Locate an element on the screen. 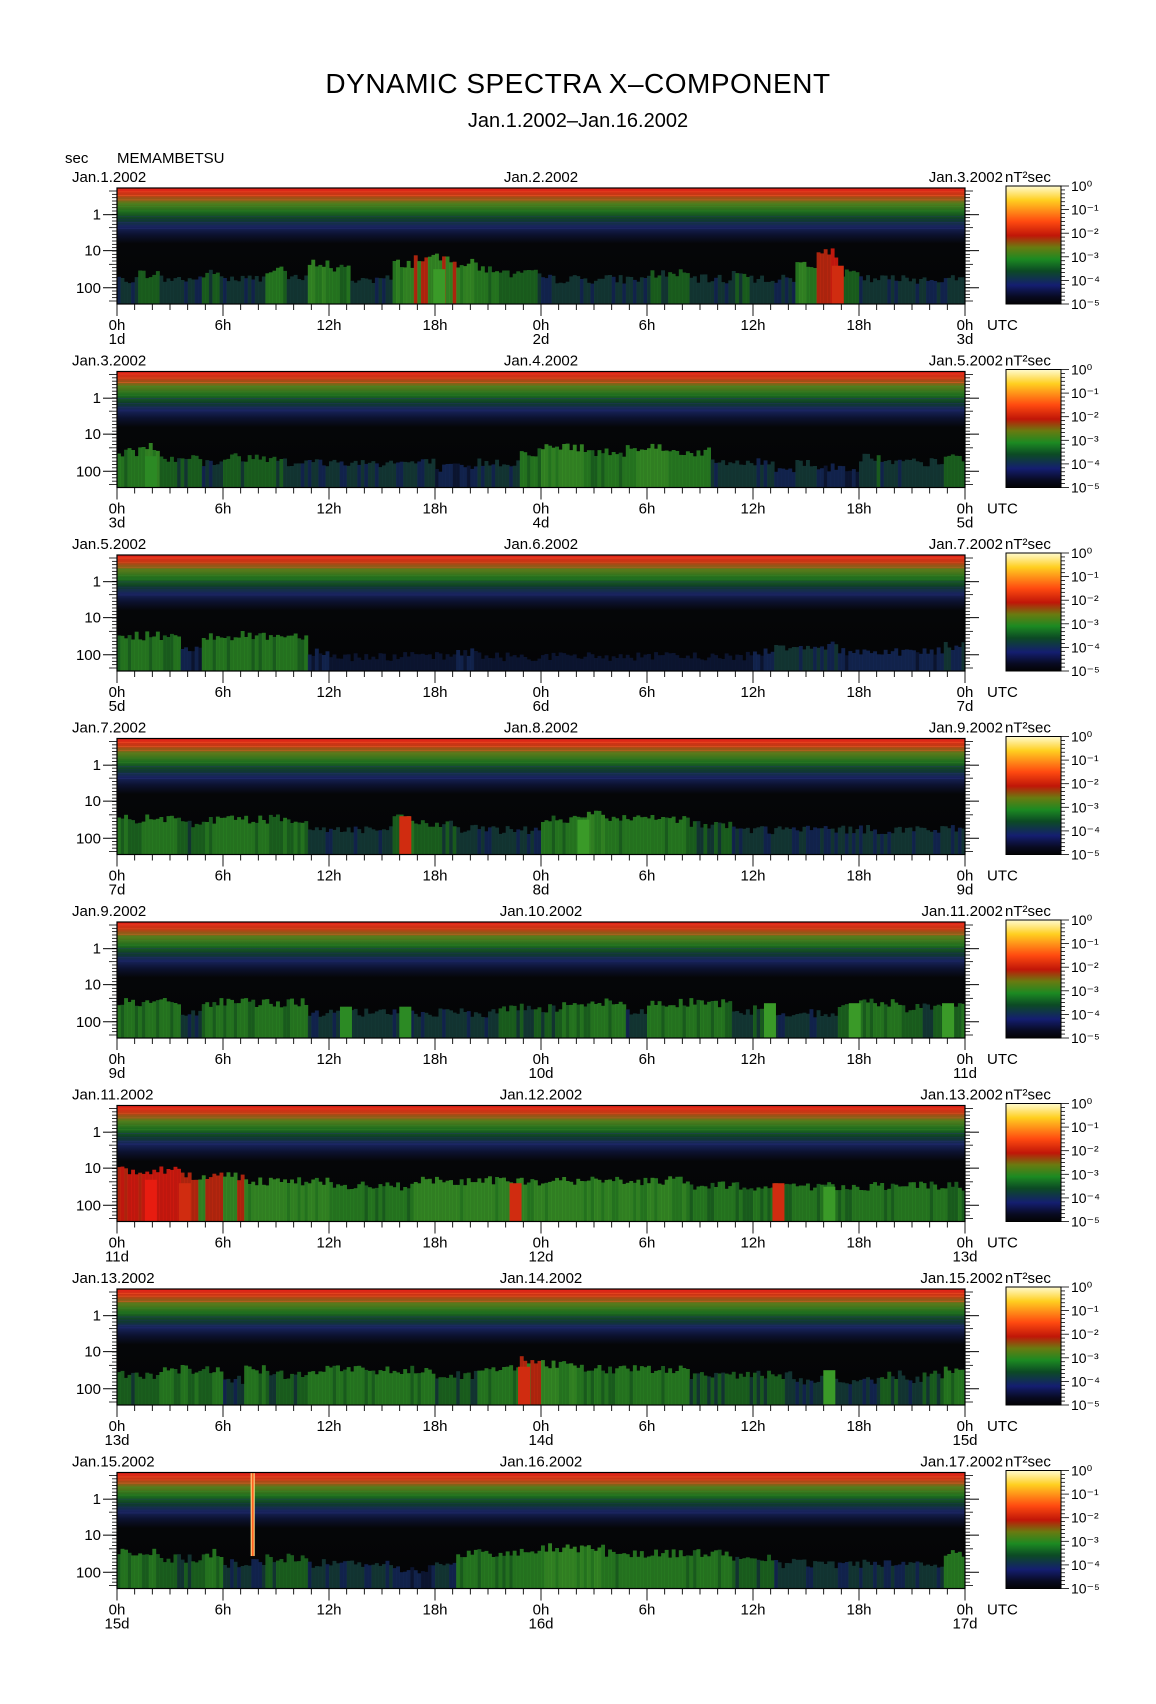 The image size is (1156, 1704). panel-end-date: Jan.7.2002 is located at coordinates (966, 544).